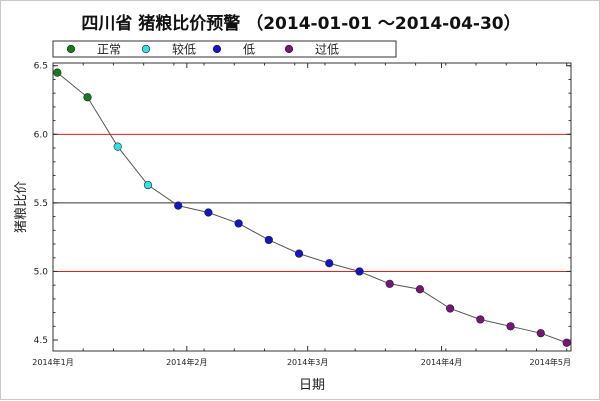 The width and height of the screenshot is (600, 401). What do you see at coordinates (109, 50) in the screenshot?
I see `legend-label: 正常` at bounding box center [109, 50].